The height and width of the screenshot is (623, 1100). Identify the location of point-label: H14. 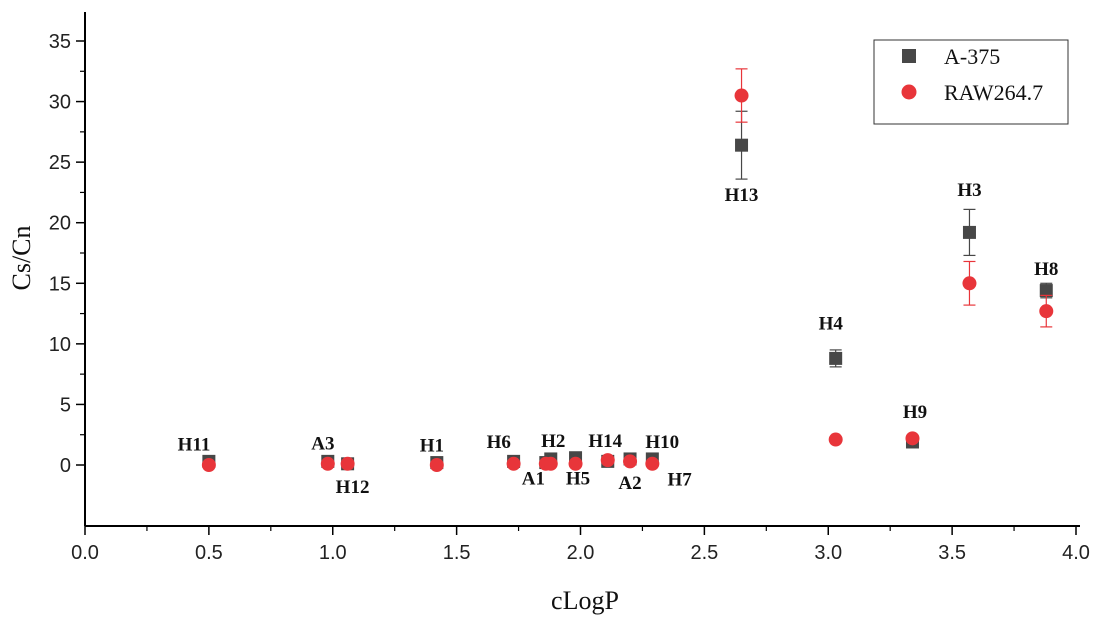
(605, 441).